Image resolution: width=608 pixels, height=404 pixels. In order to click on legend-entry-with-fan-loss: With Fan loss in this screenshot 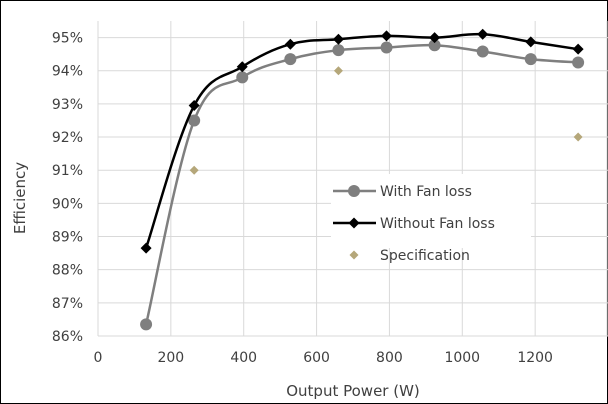, I will do `click(402, 192)`.